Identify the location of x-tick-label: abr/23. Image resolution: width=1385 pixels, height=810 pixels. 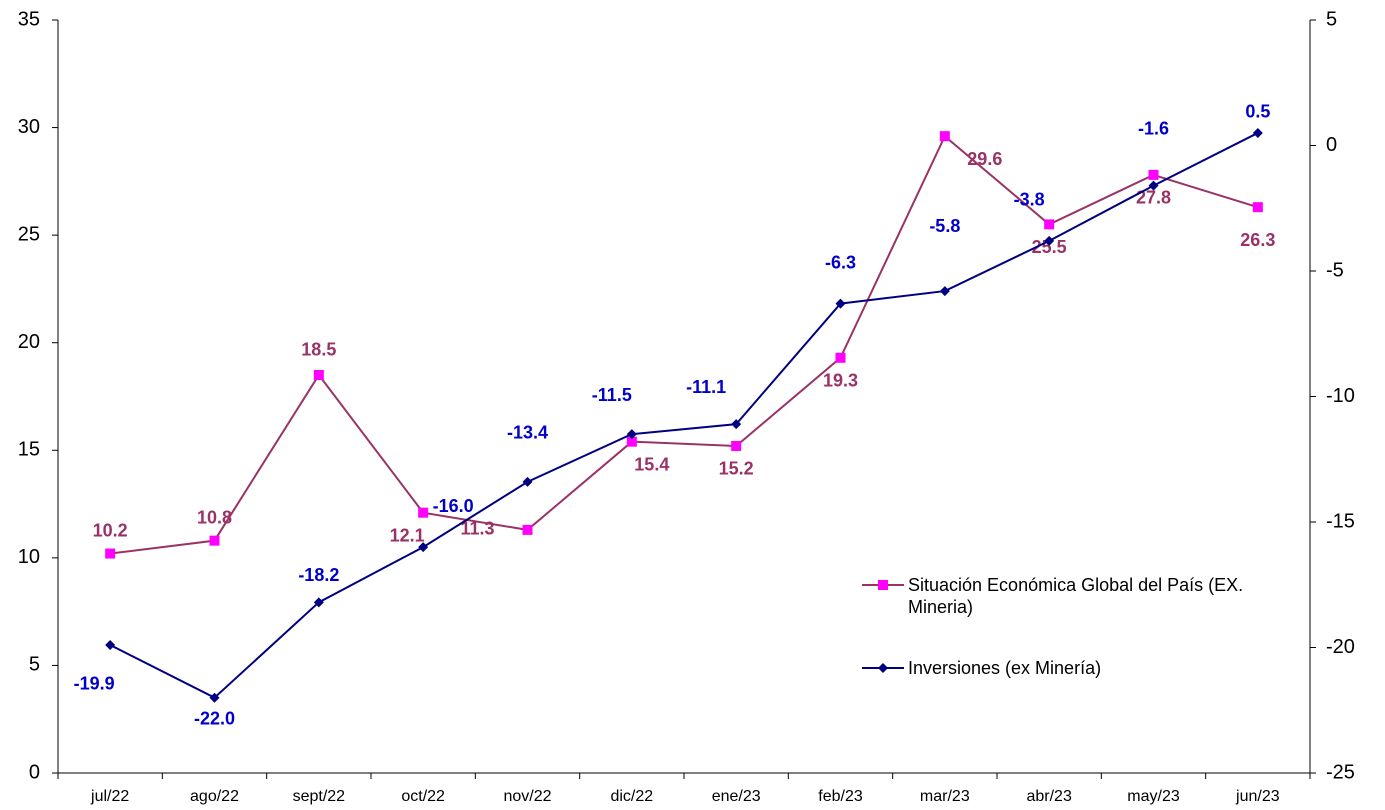
(1048, 796).